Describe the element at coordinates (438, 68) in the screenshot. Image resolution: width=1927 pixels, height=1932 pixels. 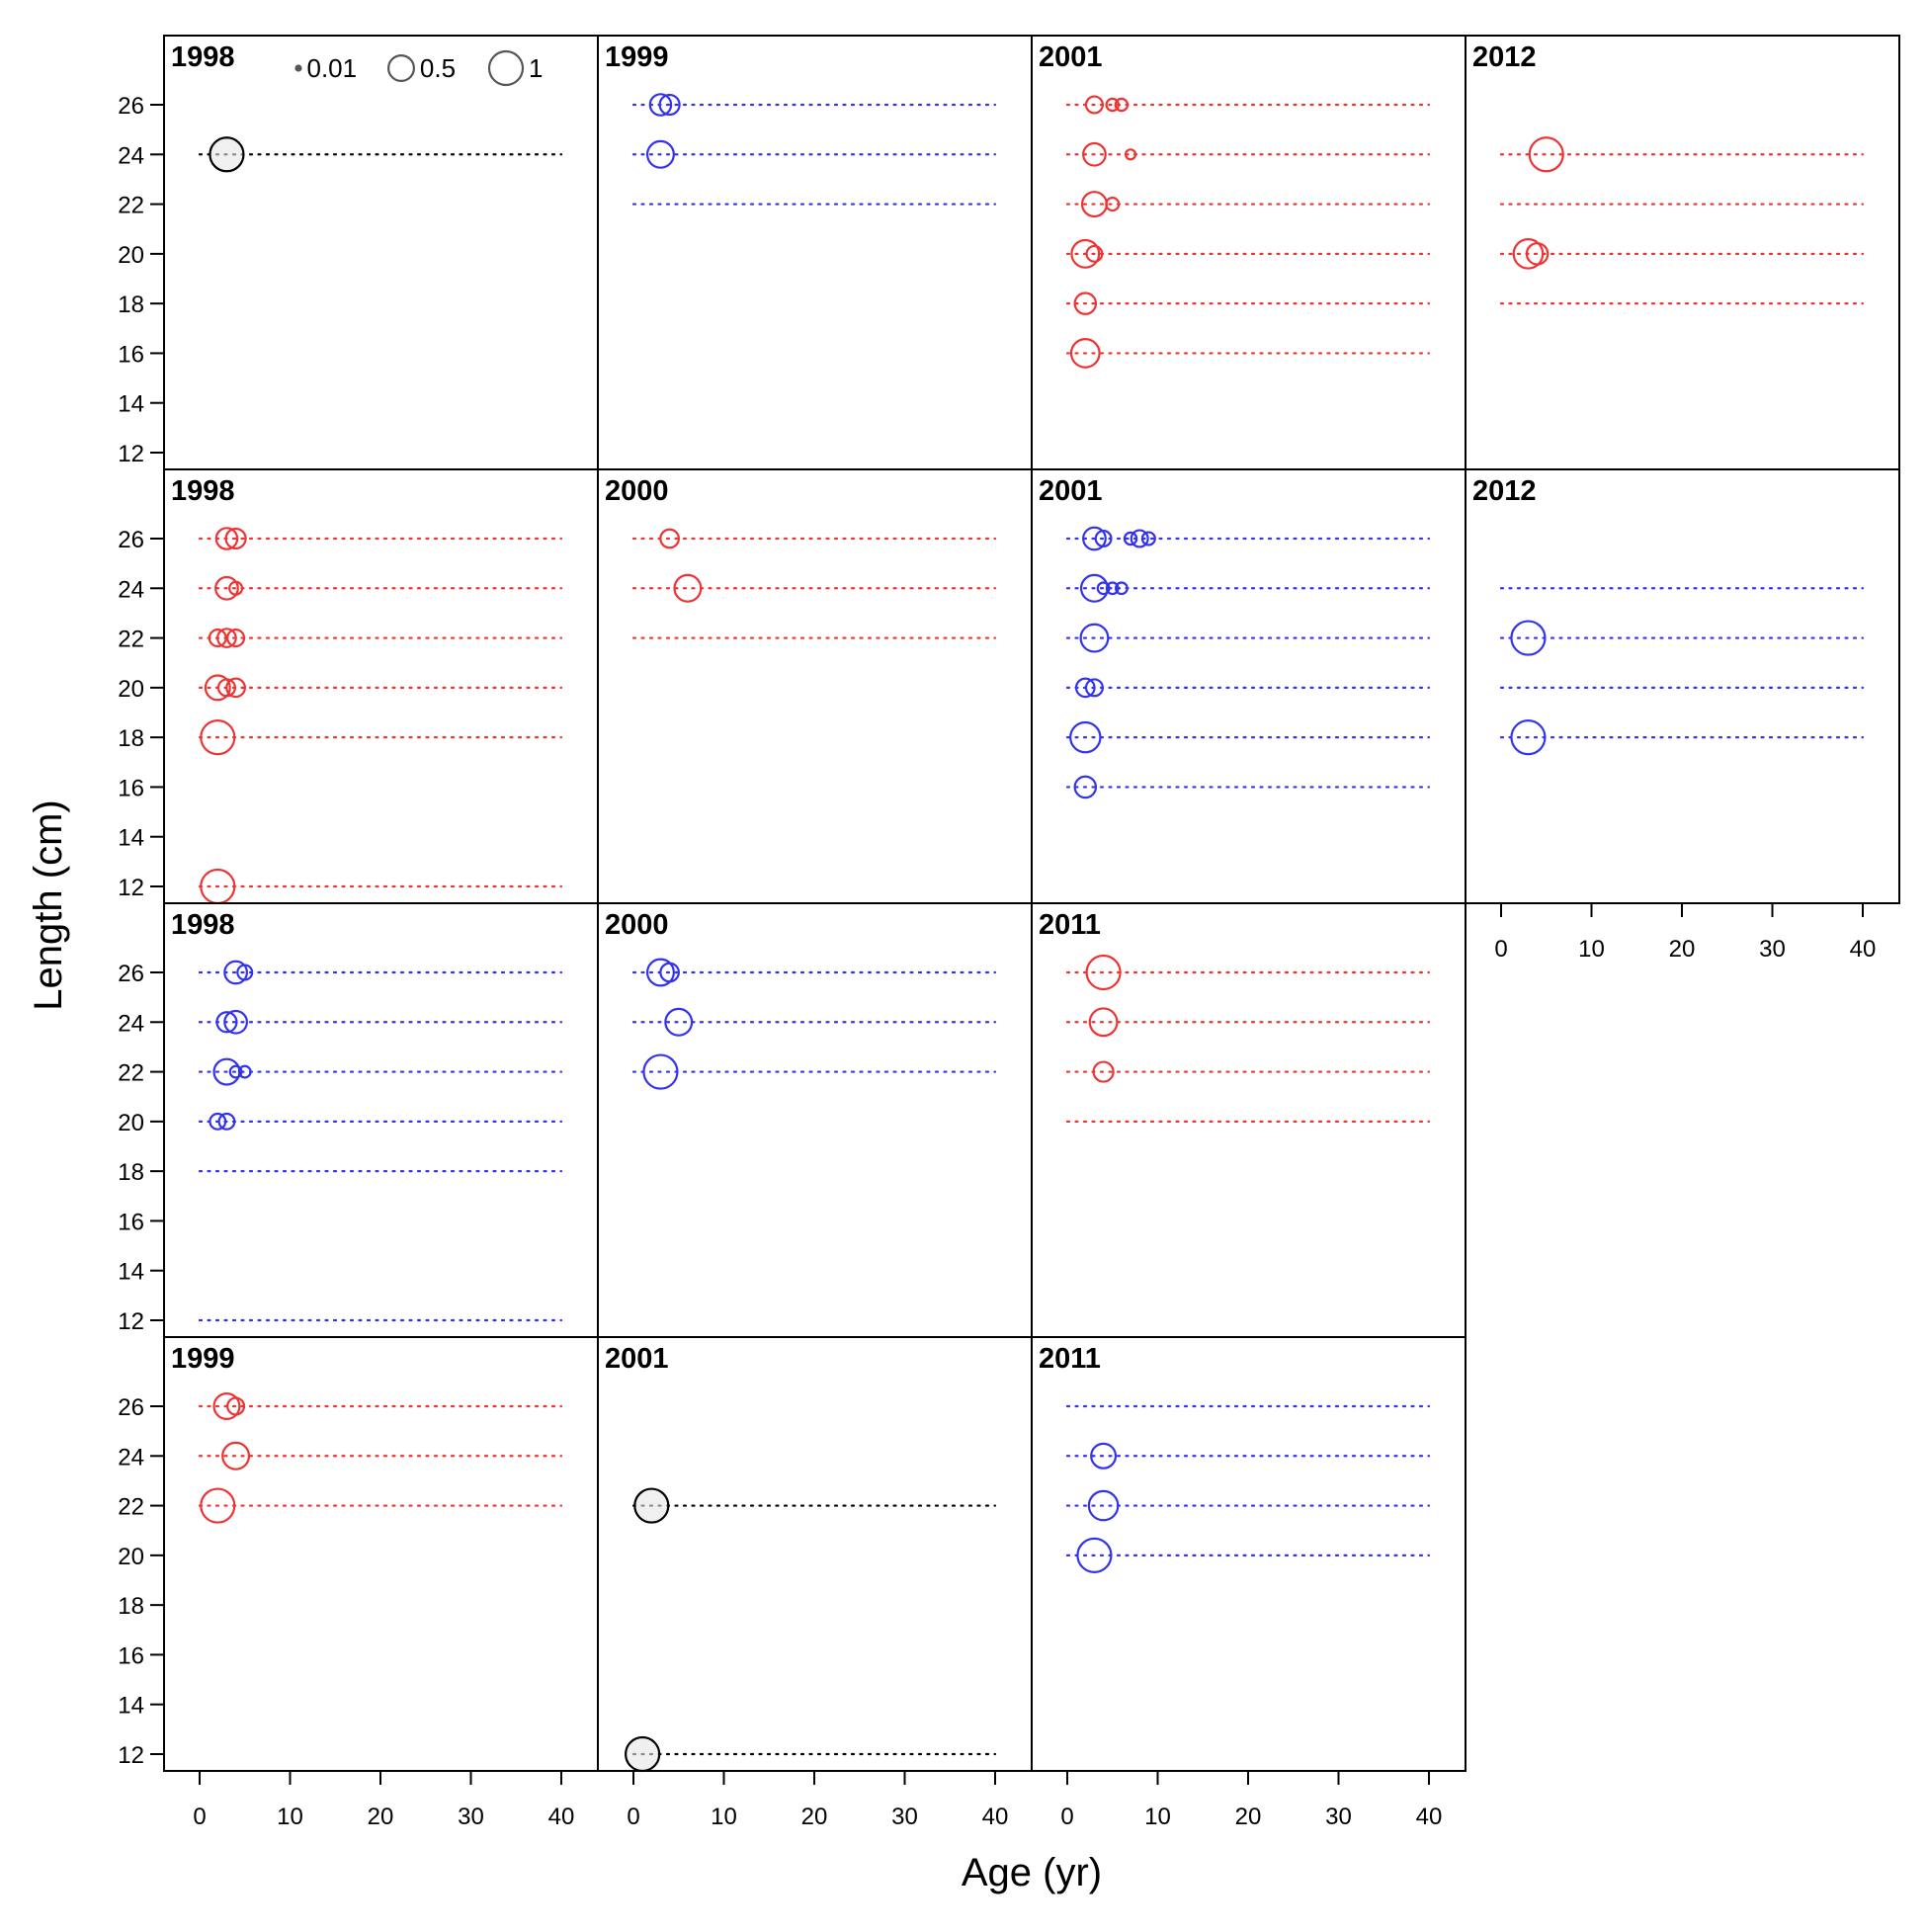
I see `legend-label: 0.5` at that location.